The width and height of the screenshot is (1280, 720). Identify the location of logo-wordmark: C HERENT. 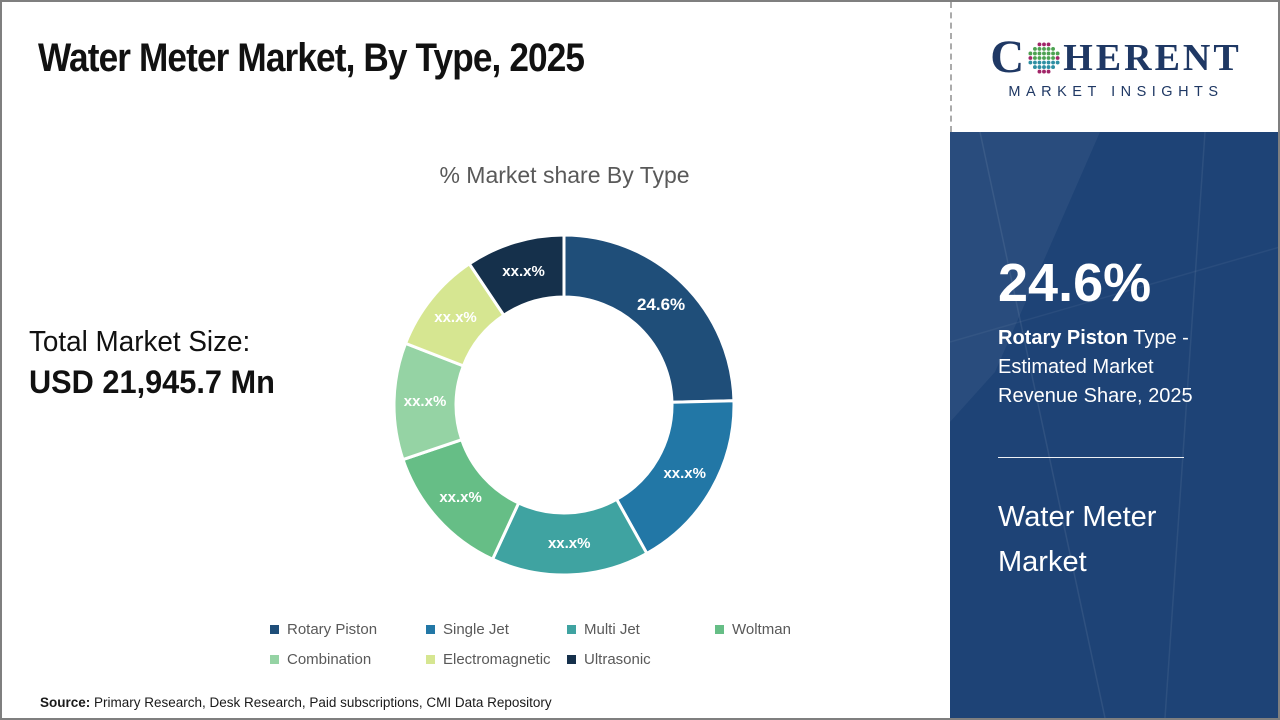
(1115, 57).